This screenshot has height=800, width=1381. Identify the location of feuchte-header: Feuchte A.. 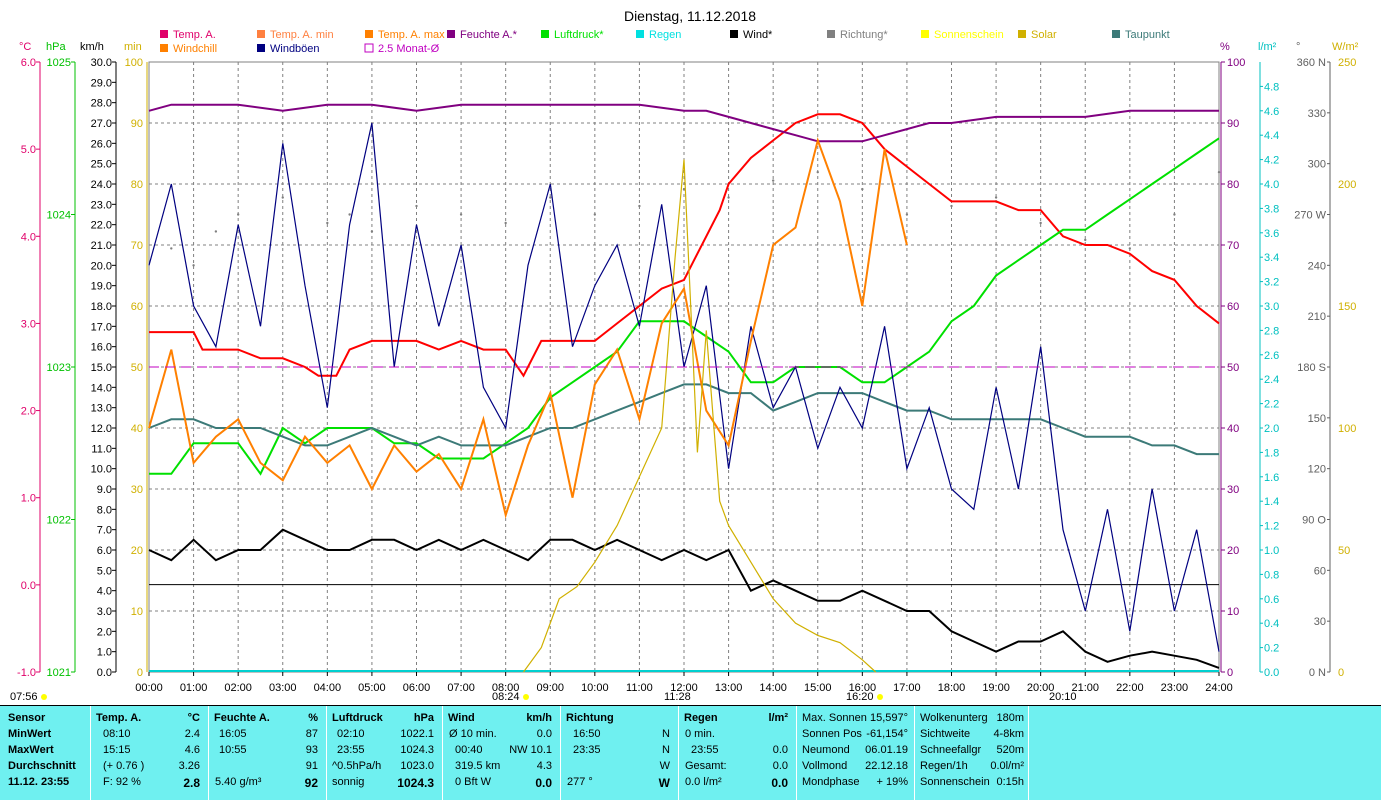
(242, 718).